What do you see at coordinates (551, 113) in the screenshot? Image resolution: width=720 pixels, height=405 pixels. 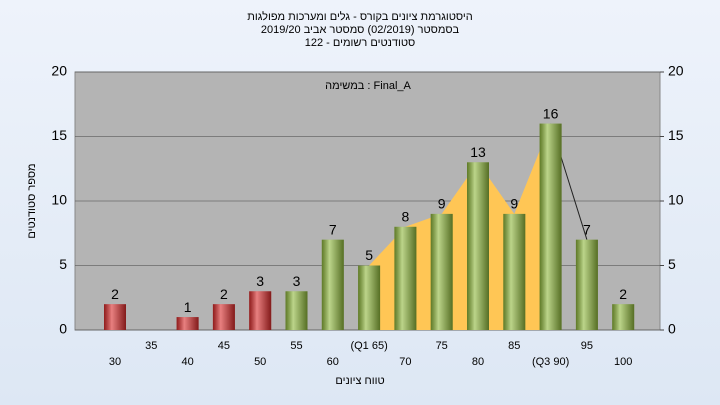 I see `data-label: 16` at bounding box center [551, 113].